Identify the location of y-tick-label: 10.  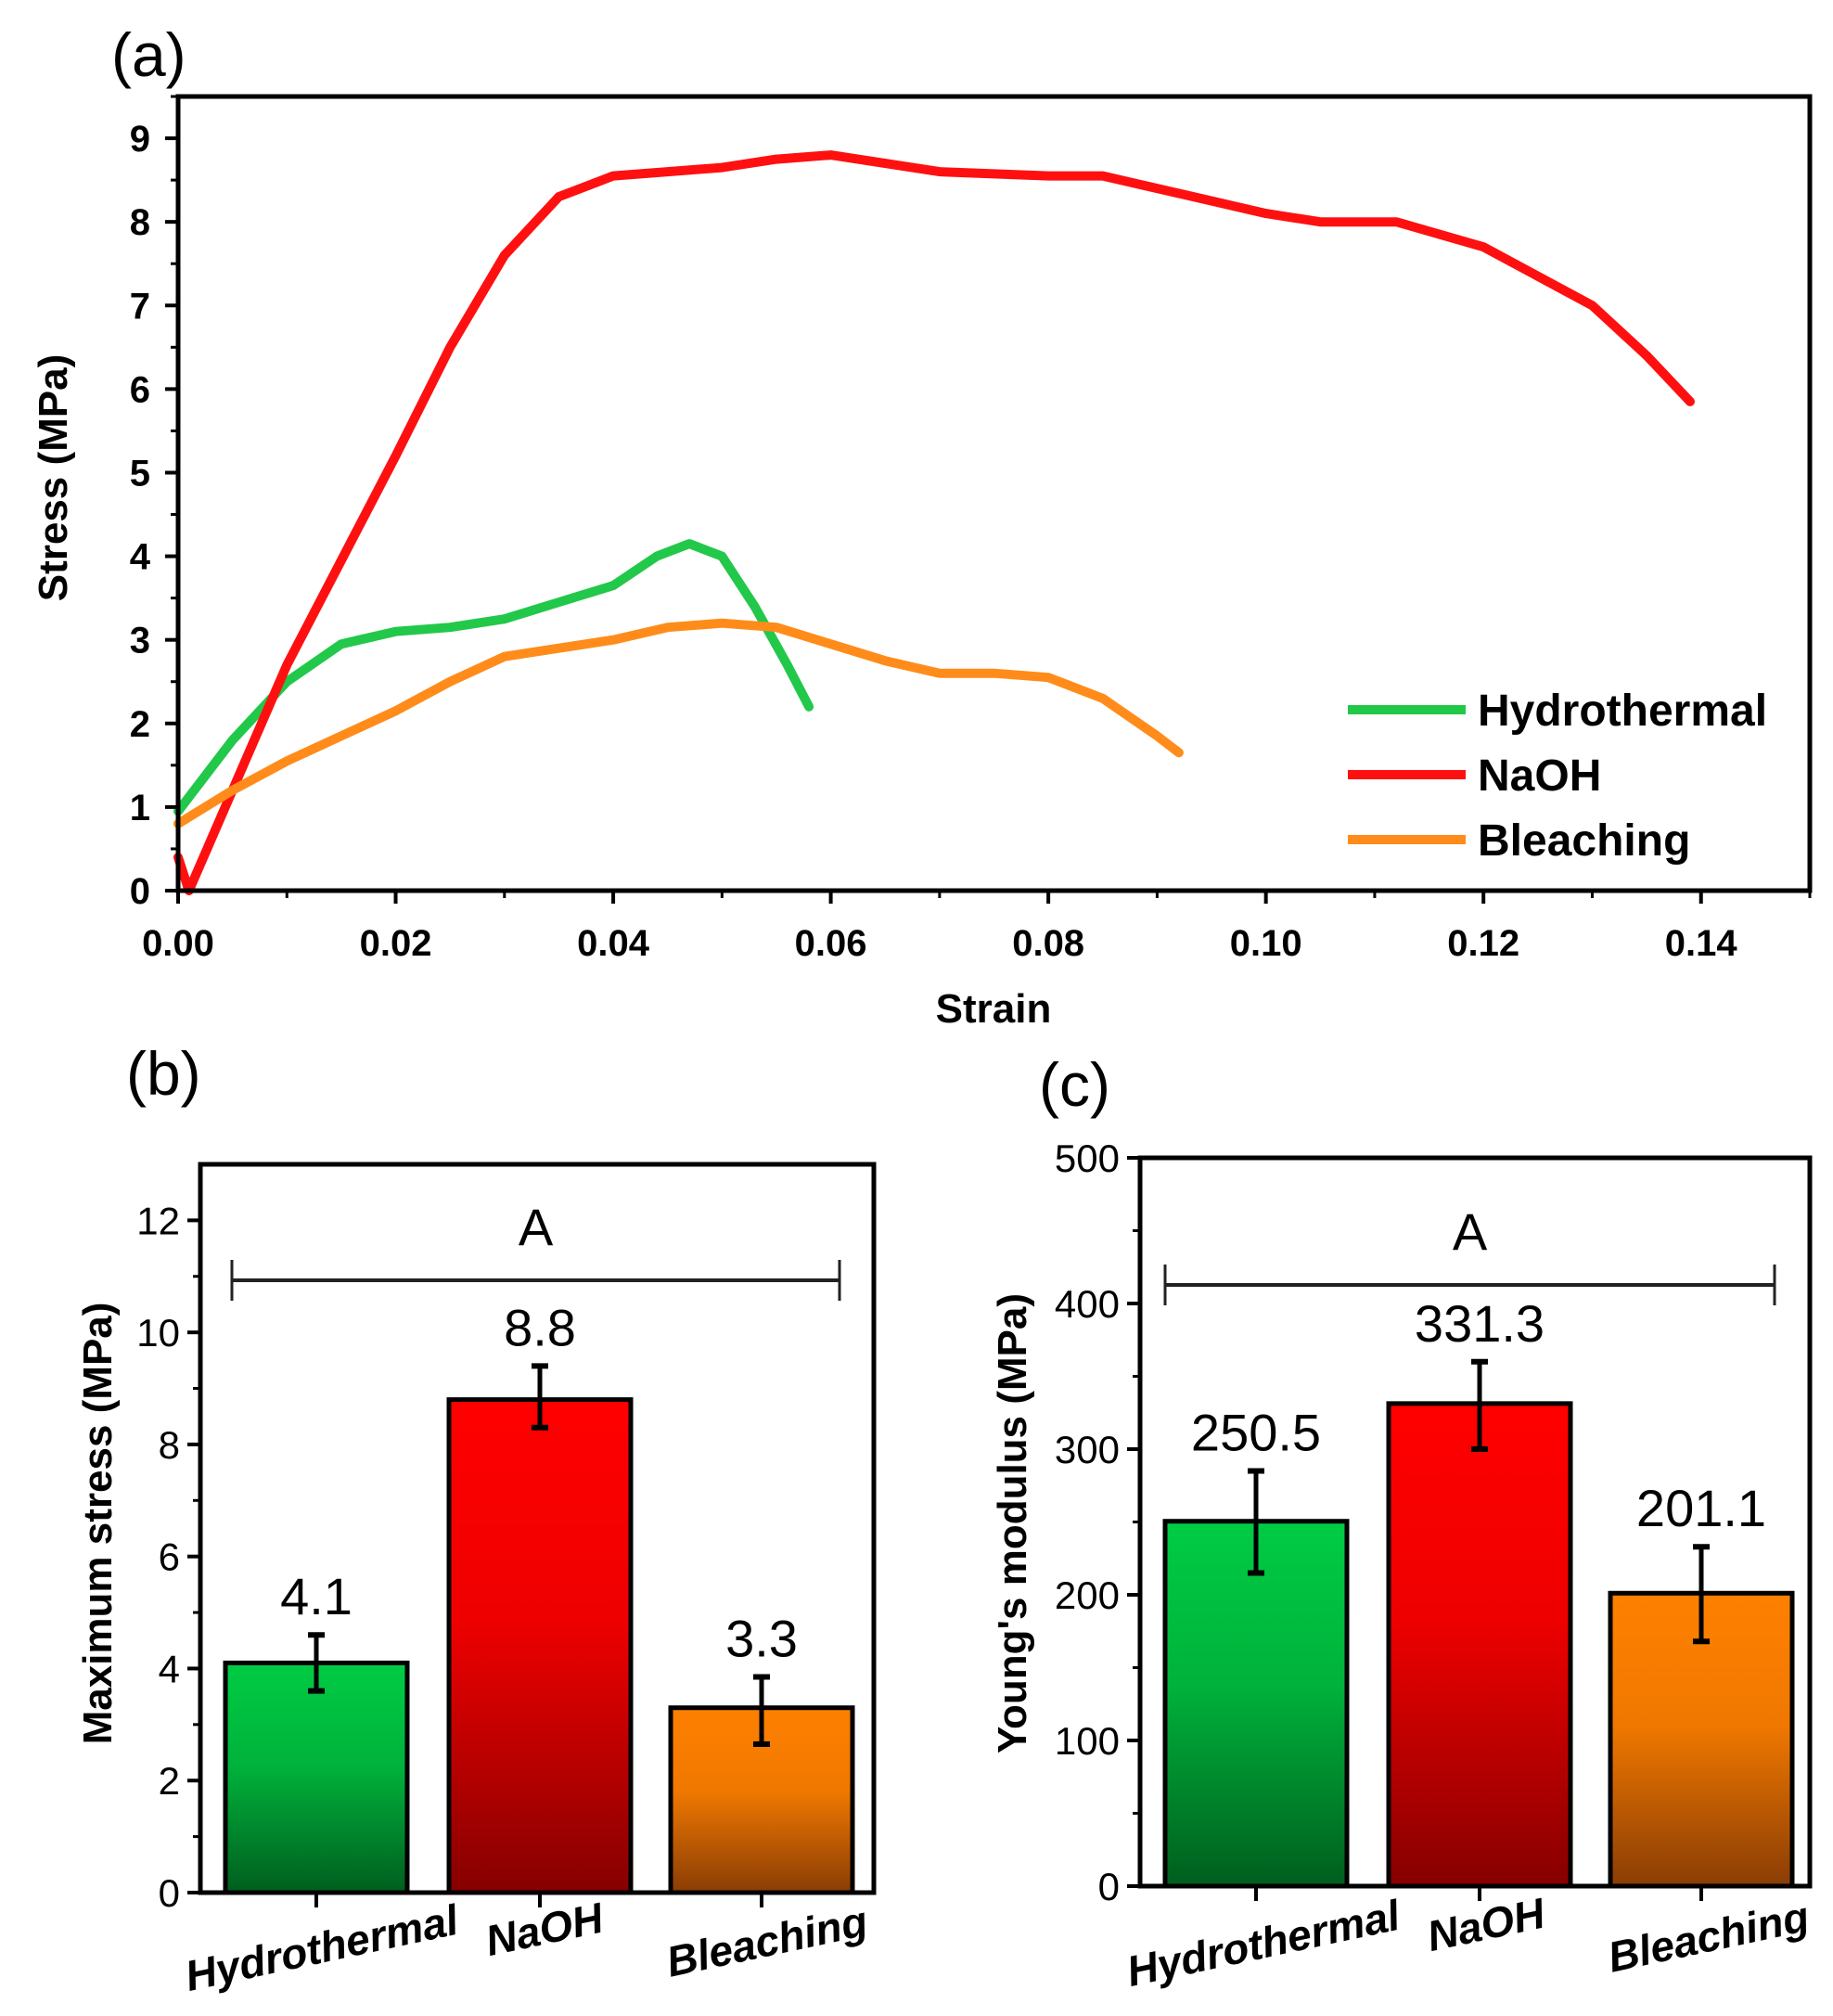
(158, 1333).